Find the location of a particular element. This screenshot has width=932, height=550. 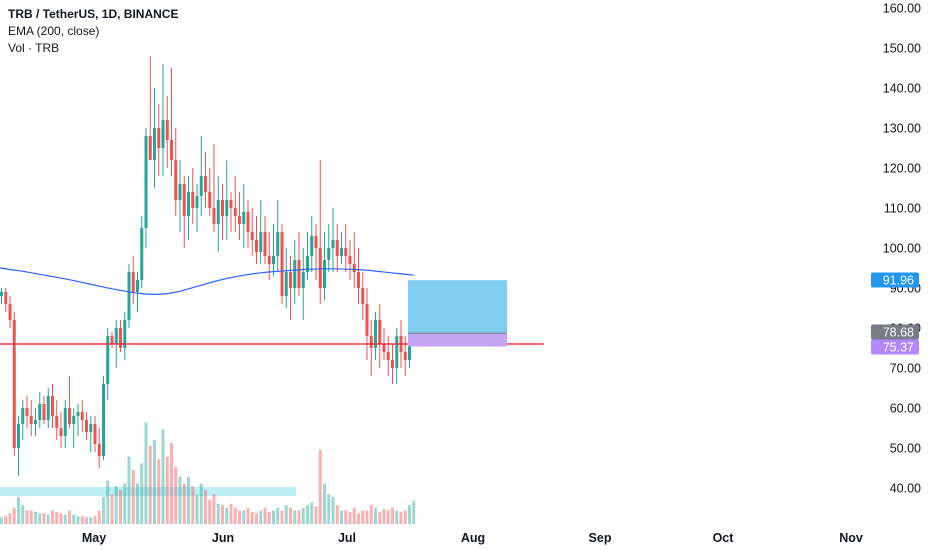

ema-indicator-label: EMA (200, close) is located at coordinates (54, 31).